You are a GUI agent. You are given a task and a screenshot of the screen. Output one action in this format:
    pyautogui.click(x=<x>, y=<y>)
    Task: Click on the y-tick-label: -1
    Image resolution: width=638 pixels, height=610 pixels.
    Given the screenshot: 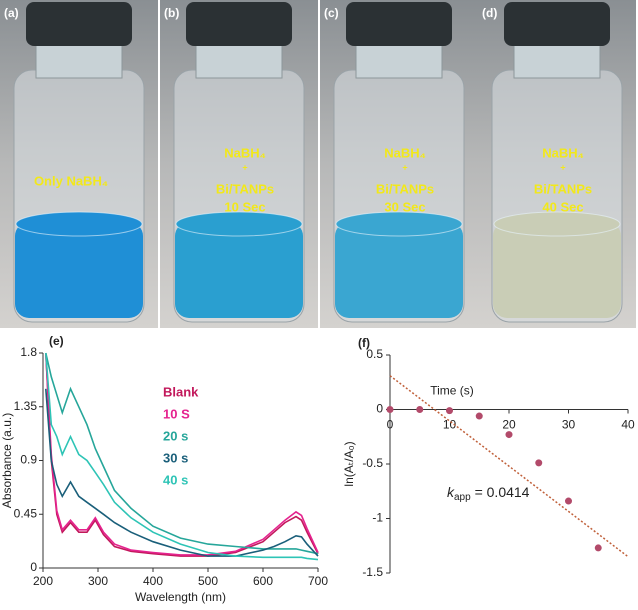 What is the action you would take?
    pyautogui.click(x=377, y=518)
    